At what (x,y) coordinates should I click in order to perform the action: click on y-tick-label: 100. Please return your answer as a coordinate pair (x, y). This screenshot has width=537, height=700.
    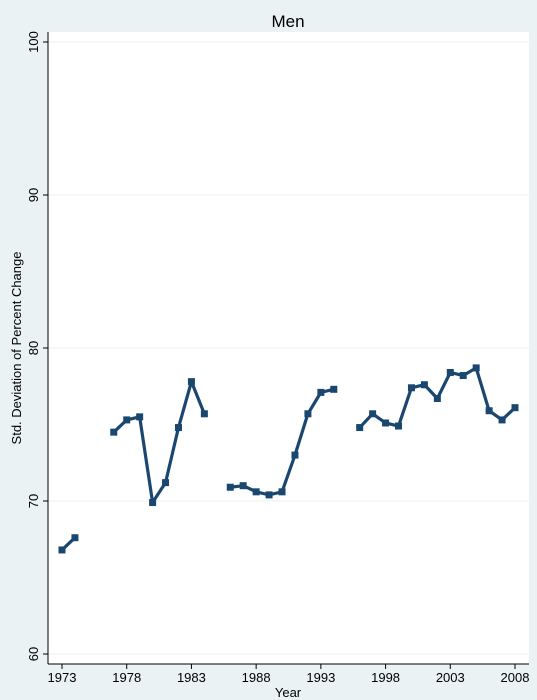
    Looking at the image, I should click on (33, 42).